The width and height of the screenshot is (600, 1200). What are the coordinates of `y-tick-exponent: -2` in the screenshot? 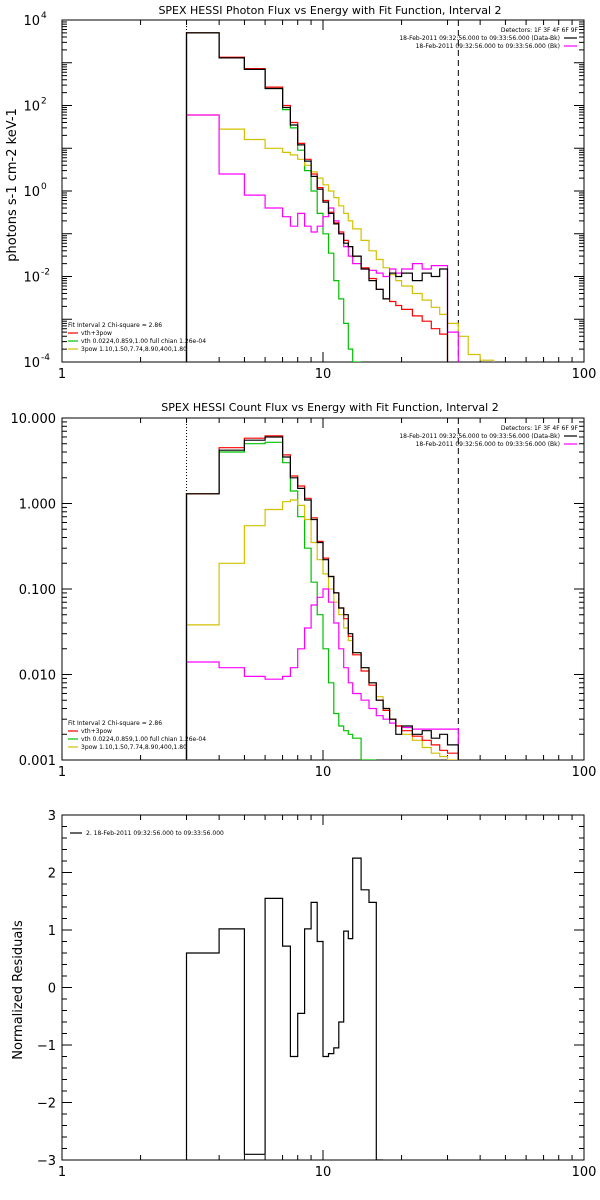 It's located at (45, 273).